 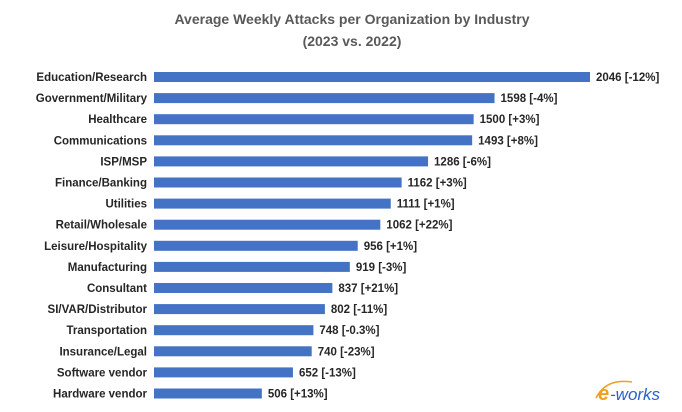 I want to click on bar-row: Retail/Wholesale 1062 [+22%], so click(x=254, y=225).